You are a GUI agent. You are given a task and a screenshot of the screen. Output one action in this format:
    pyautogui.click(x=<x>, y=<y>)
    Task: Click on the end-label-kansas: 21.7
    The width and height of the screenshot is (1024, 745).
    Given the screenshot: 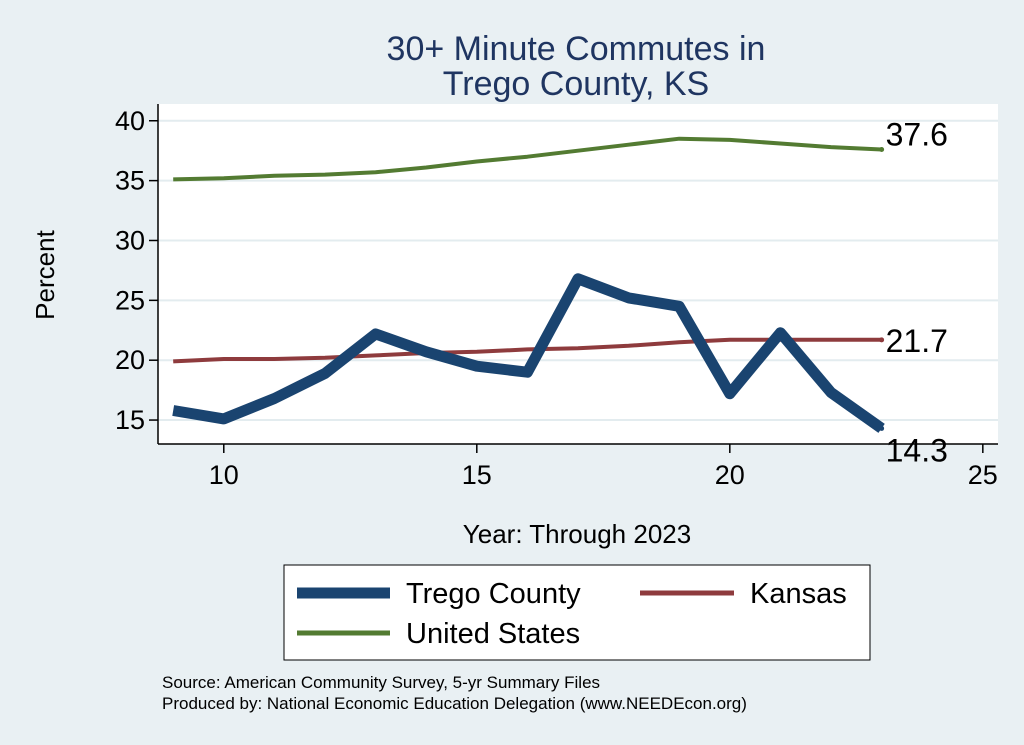 What is the action you would take?
    pyautogui.click(x=917, y=341)
    